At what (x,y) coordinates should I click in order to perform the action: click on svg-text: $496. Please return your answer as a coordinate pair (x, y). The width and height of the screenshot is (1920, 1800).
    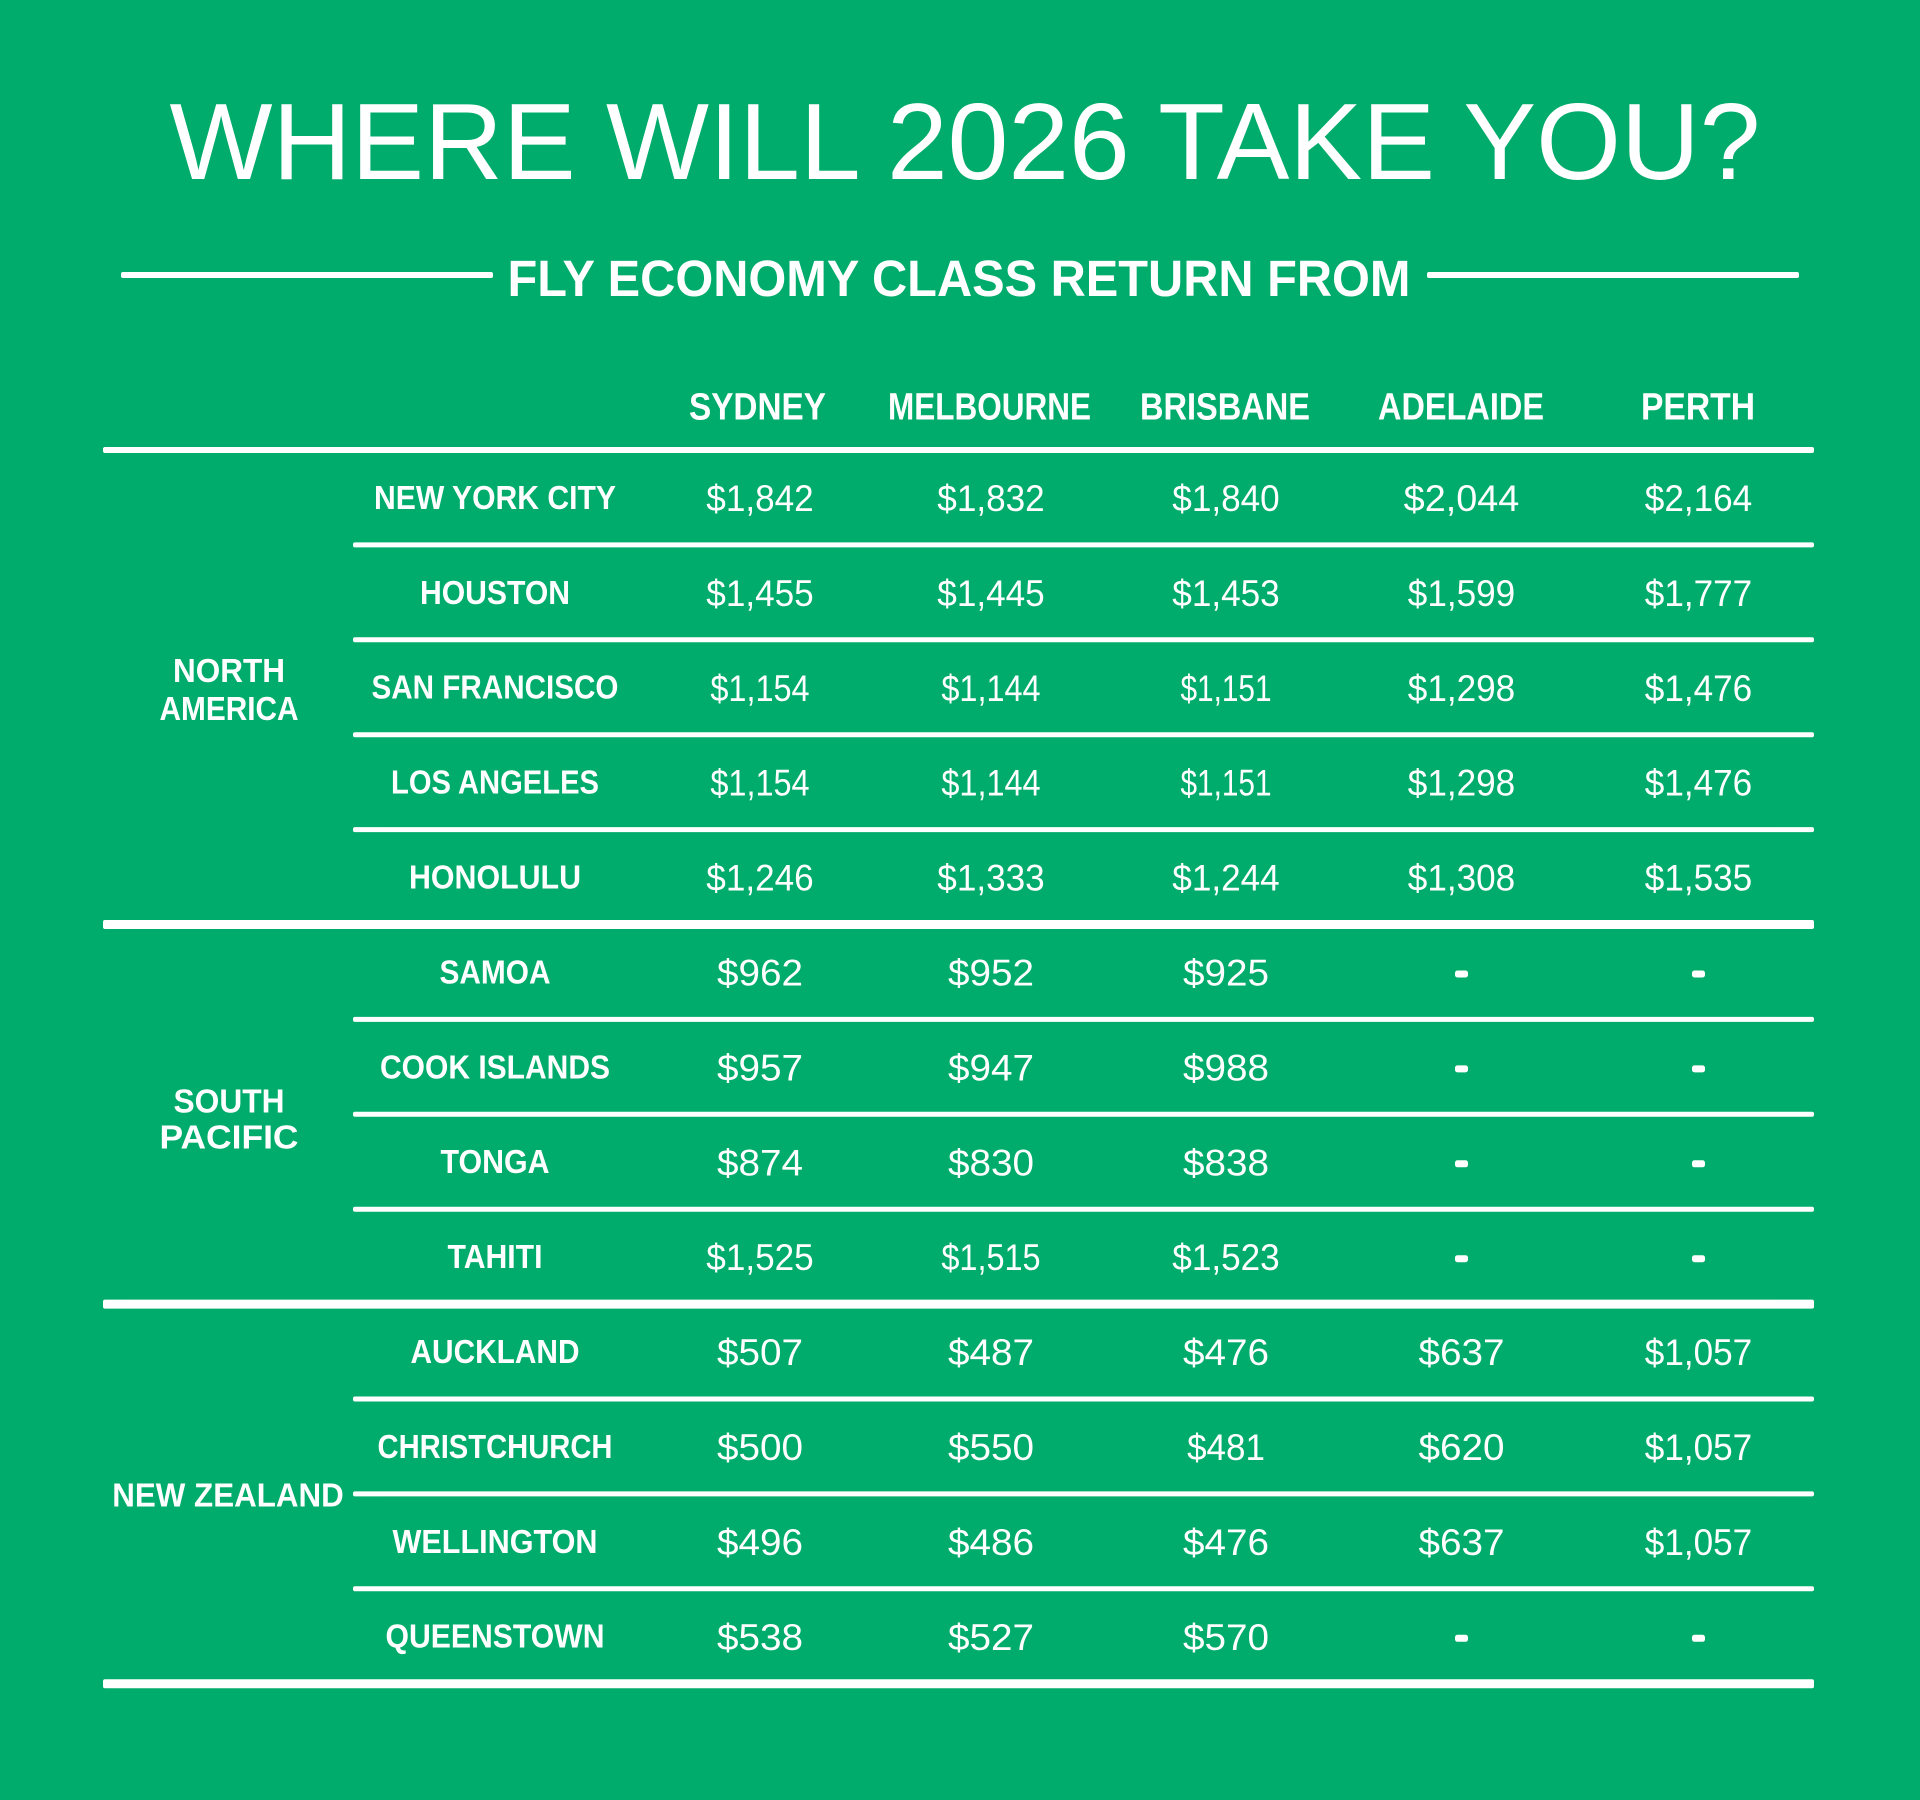
    Looking at the image, I should click on (760, 1542).